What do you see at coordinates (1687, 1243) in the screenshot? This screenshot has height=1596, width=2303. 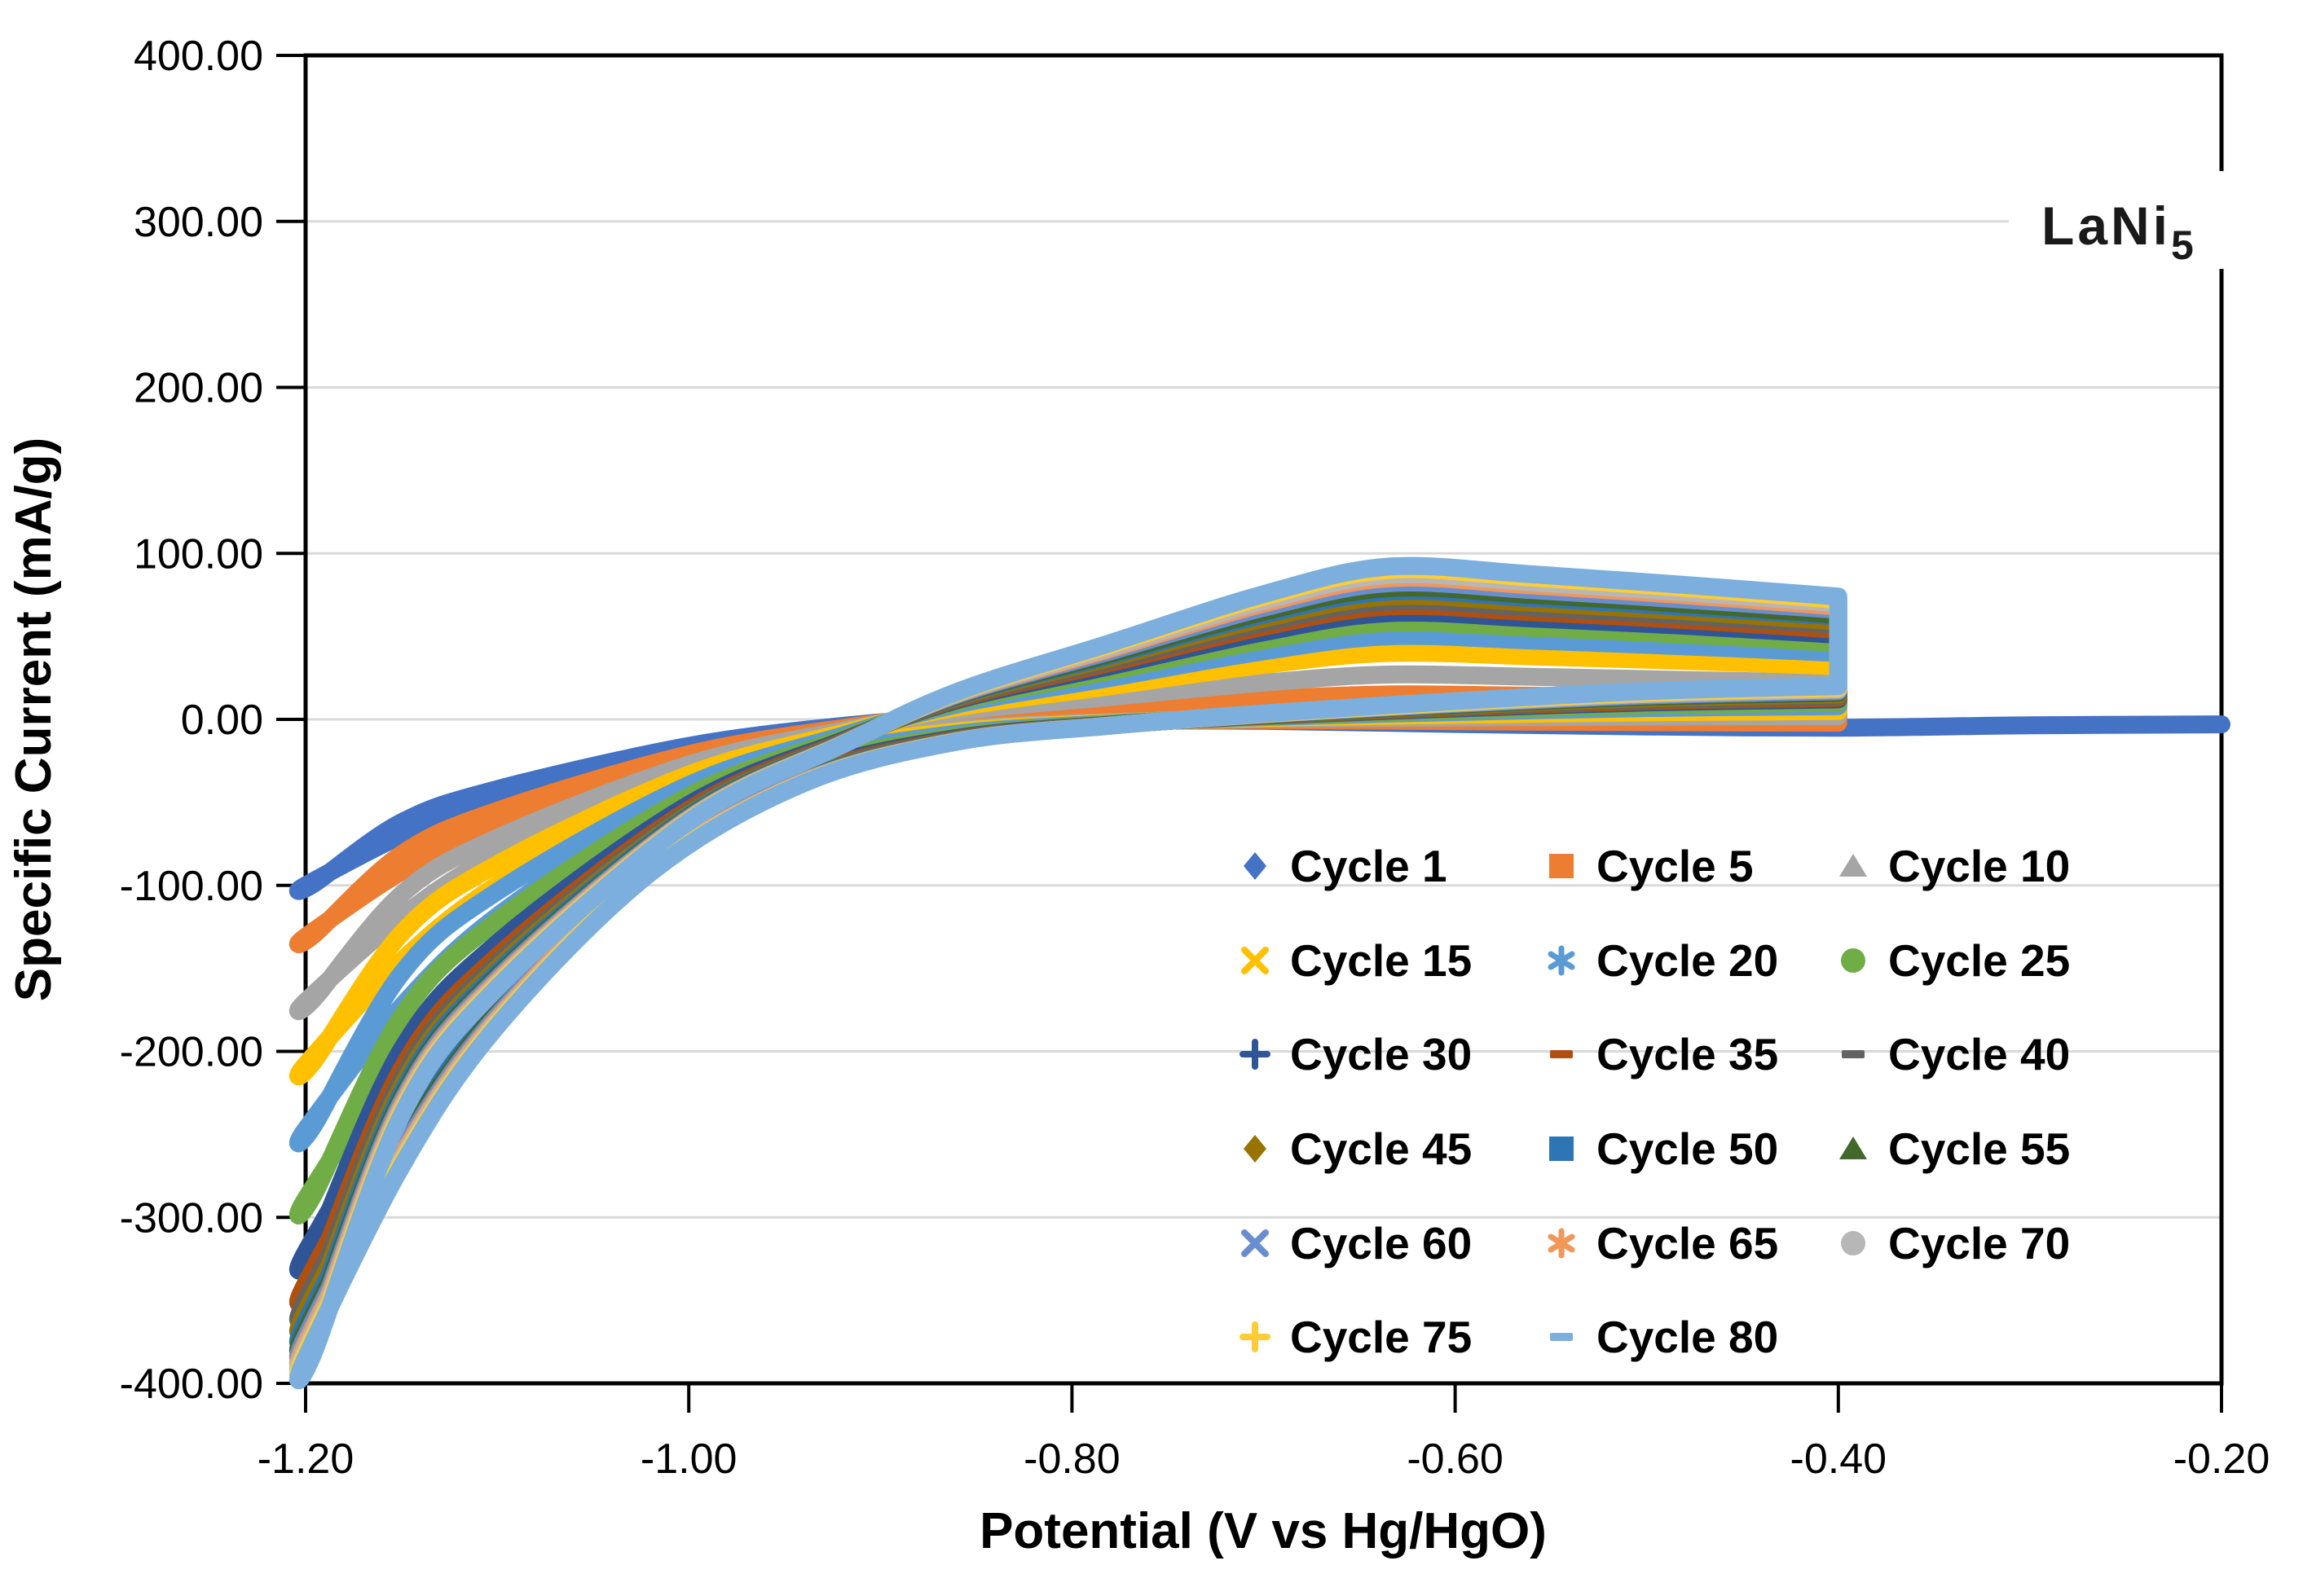 I see `legend-label: Cycle 65` at bounding box center [1687, 1243].